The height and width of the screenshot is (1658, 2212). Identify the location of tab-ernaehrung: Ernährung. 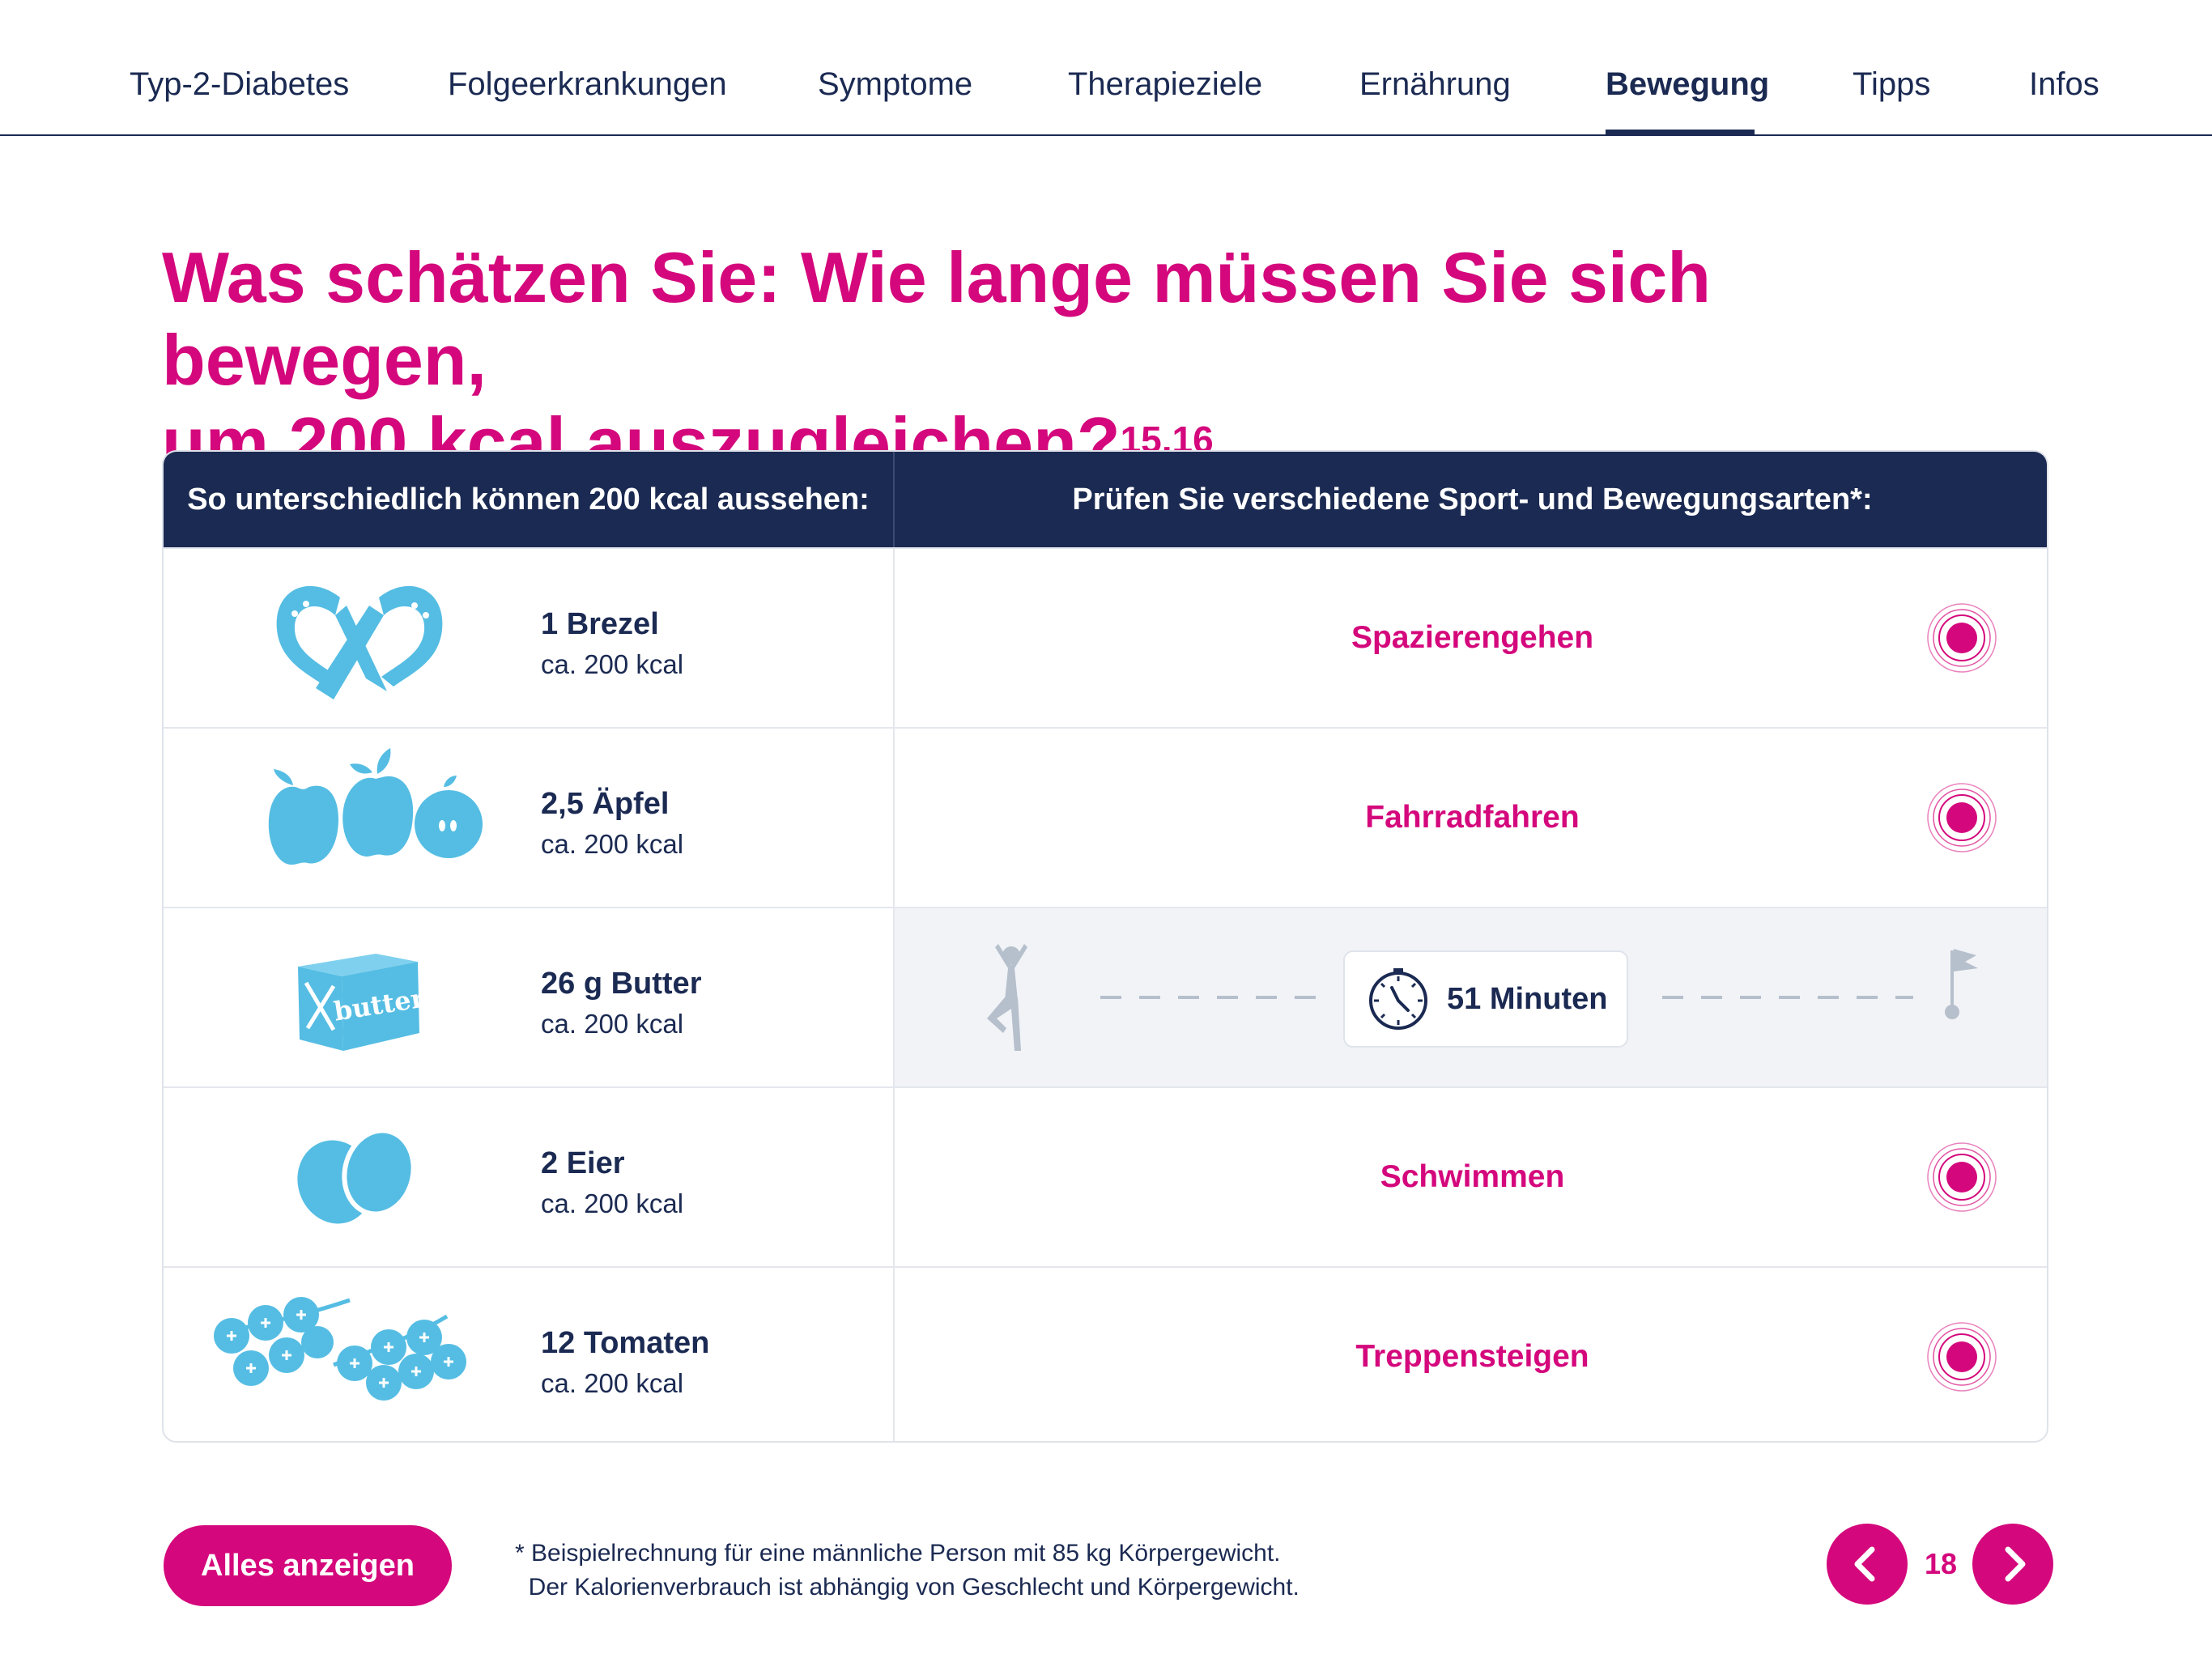
(1435, 84).